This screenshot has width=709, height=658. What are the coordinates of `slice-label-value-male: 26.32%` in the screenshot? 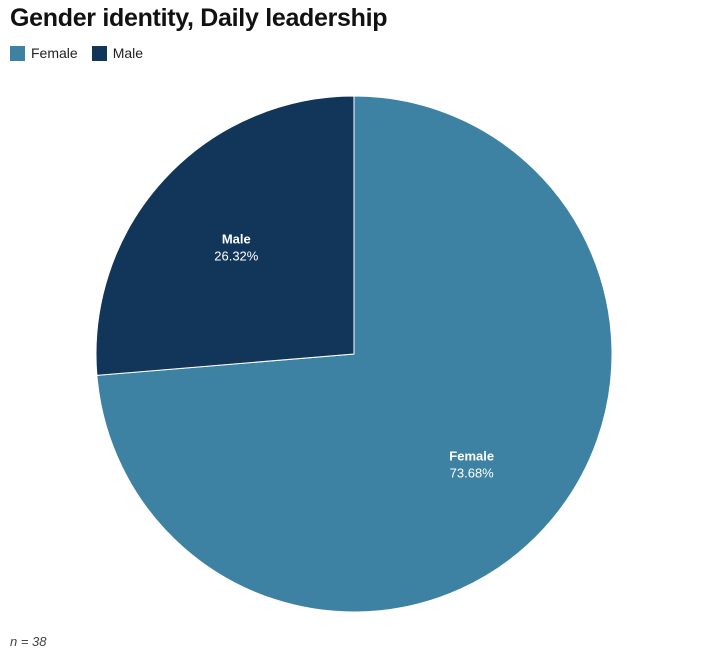 It's located at (236, 256).